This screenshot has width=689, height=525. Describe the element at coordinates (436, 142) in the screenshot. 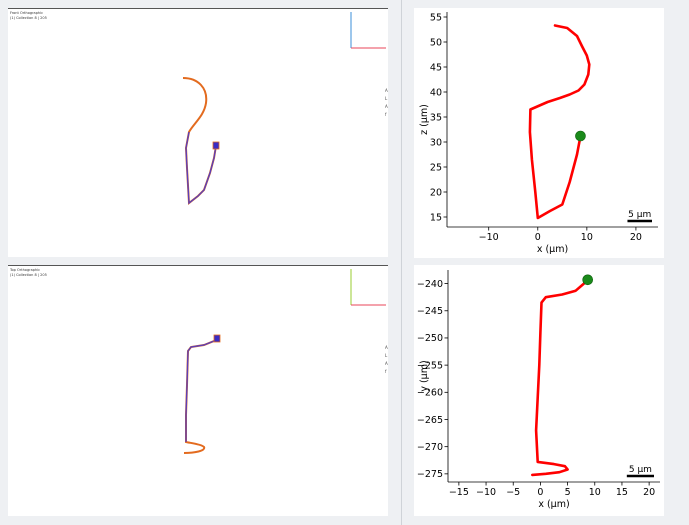

I see `y-tick-label: 30` at that location.